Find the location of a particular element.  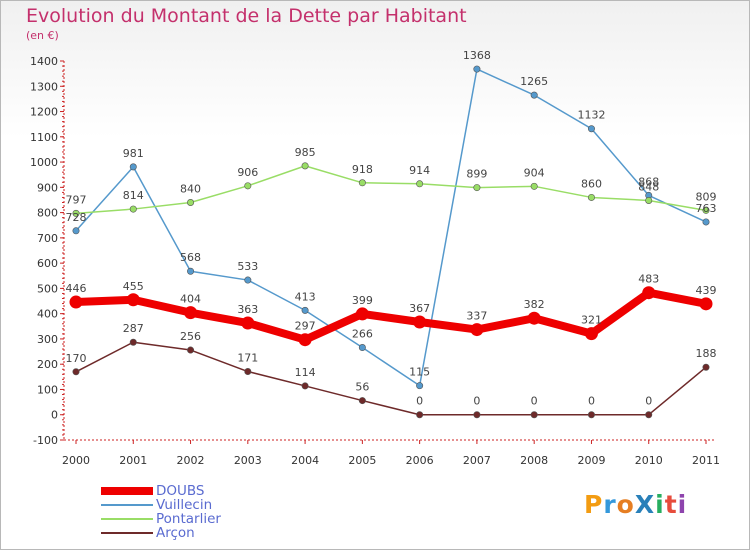

data-label: 985 is located at coordinates (305, 152).